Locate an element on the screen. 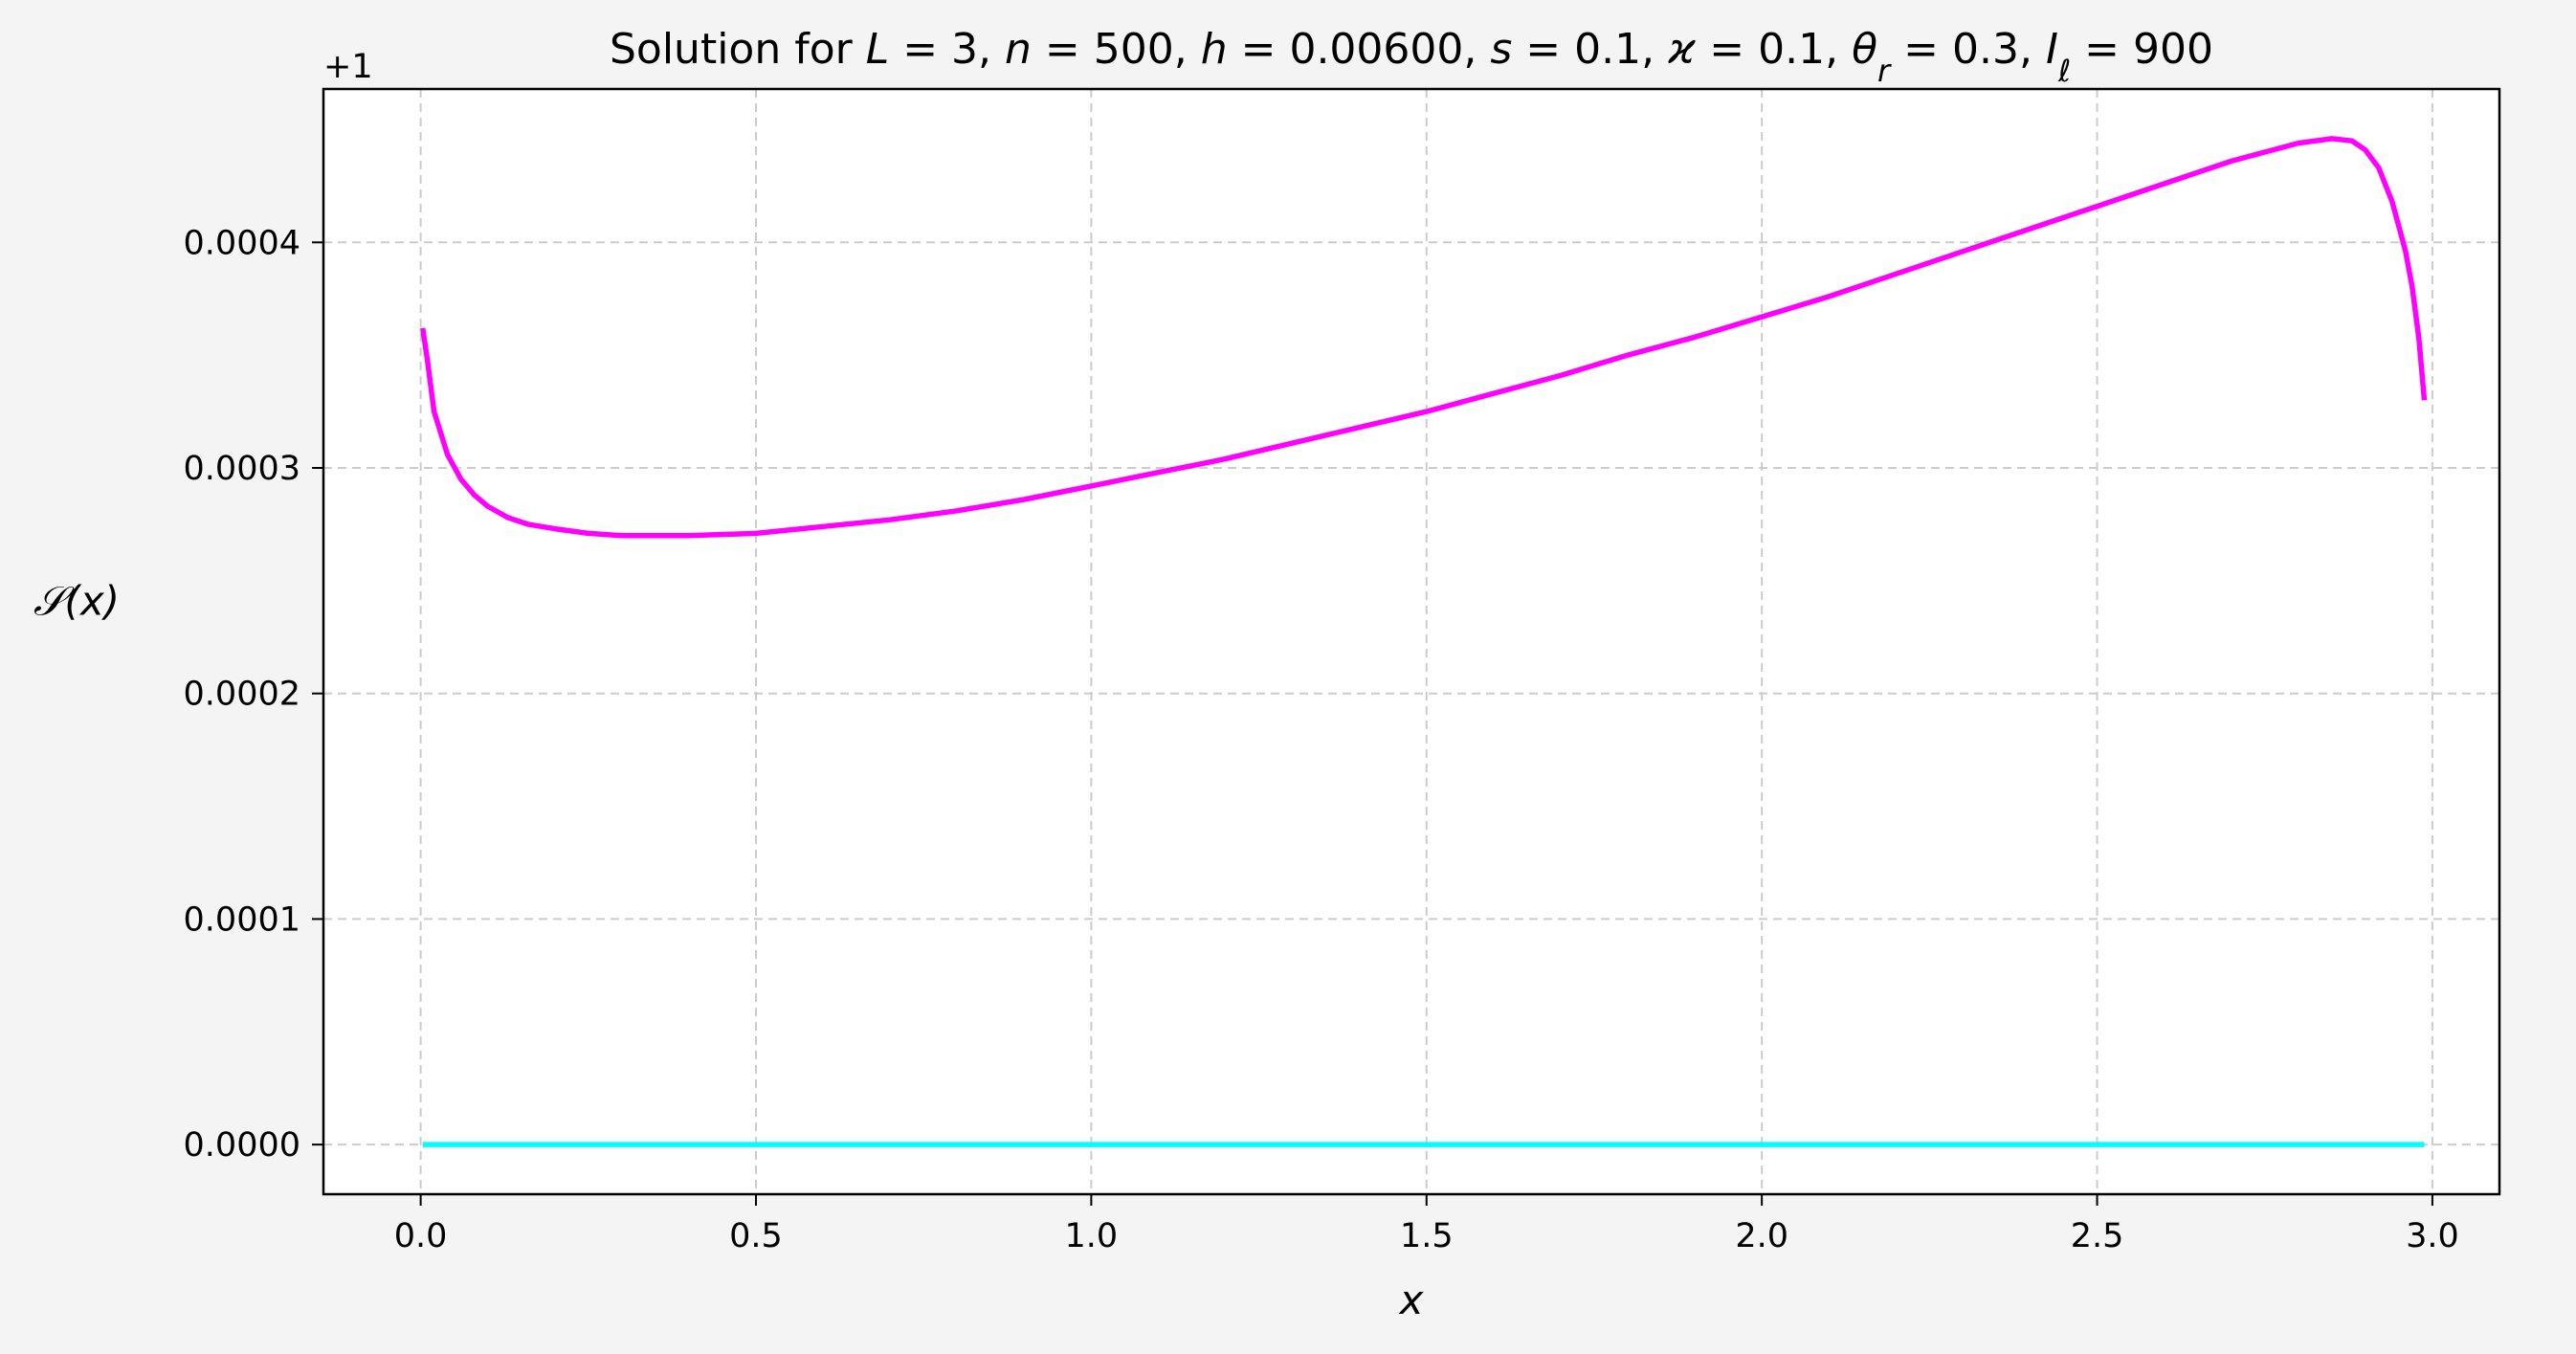  x-tick-label: 0.5 is located at coordinates (756, 1236).